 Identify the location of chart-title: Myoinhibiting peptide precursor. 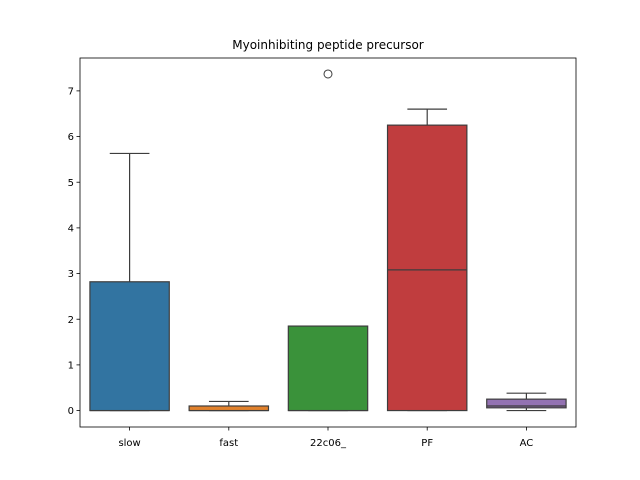
(328, 45).